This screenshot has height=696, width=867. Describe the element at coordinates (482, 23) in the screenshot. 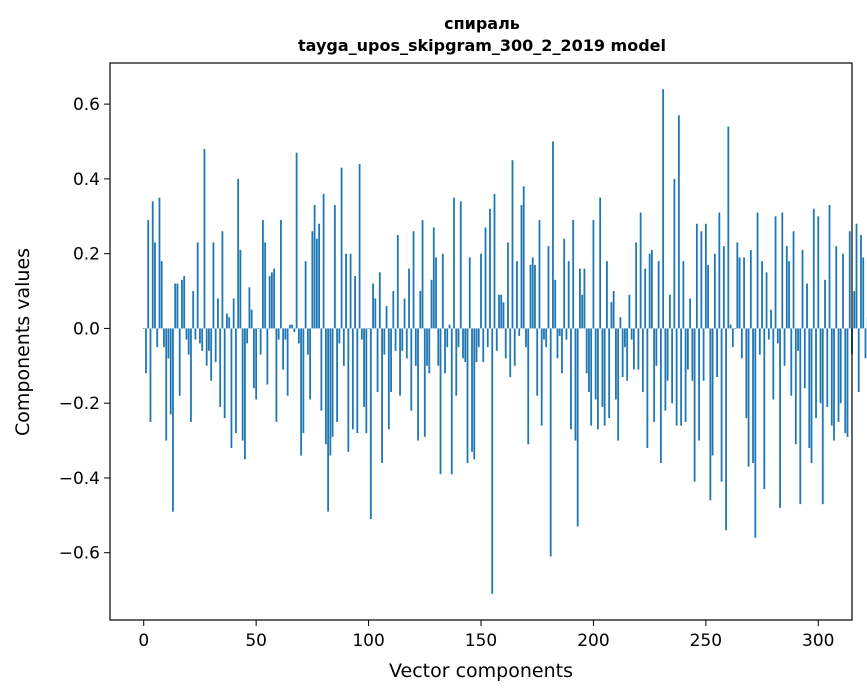

I see `chart-title: спираль` at that location.